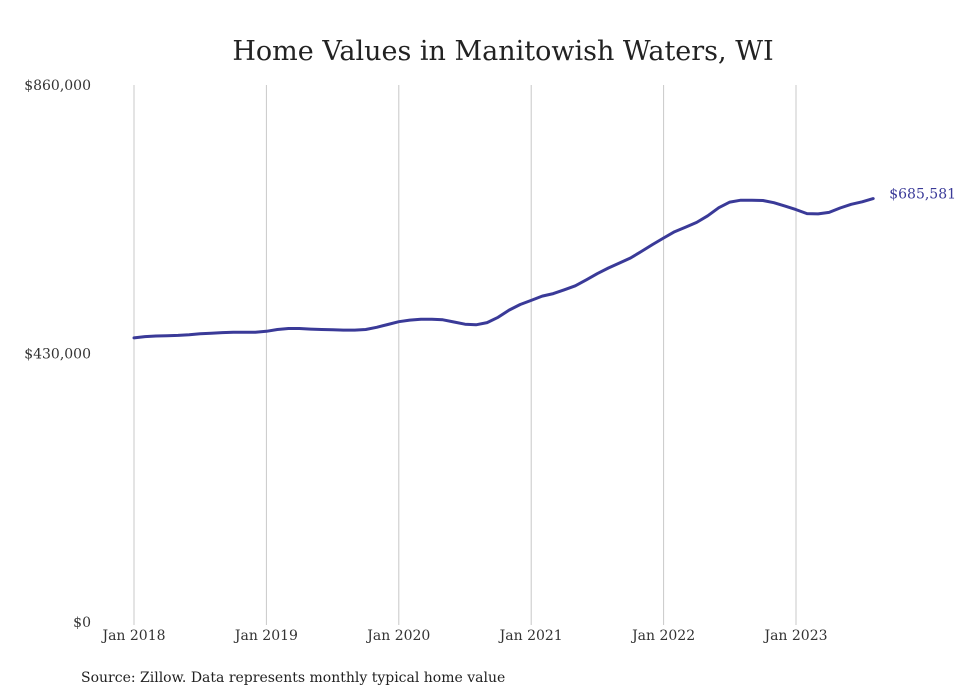 The height and width of the screenshot is (699, 980). I want to click on y-tick-label: $0, so click(82, 623).